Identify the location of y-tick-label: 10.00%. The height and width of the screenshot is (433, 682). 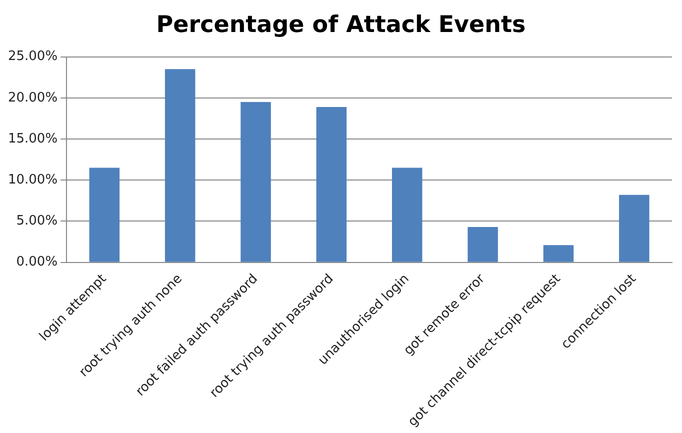
(33, 180).